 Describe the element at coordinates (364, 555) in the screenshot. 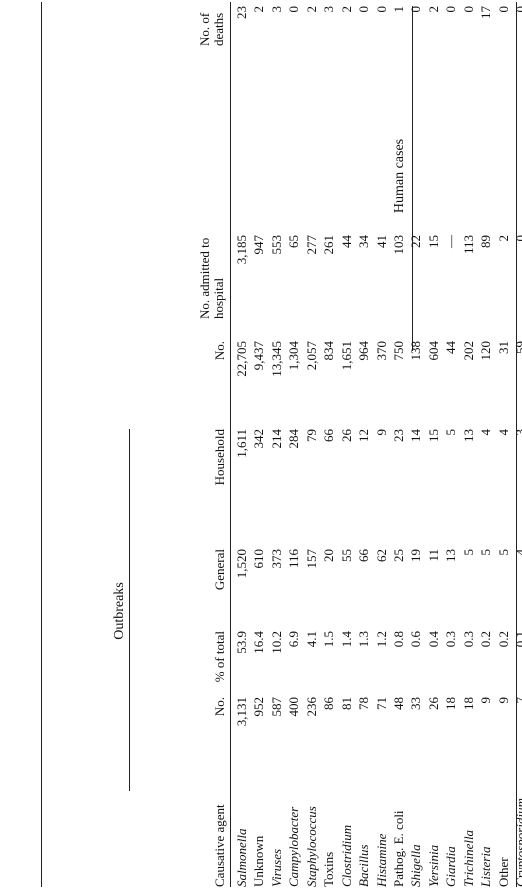

I see `cell-general: 66` at that location.